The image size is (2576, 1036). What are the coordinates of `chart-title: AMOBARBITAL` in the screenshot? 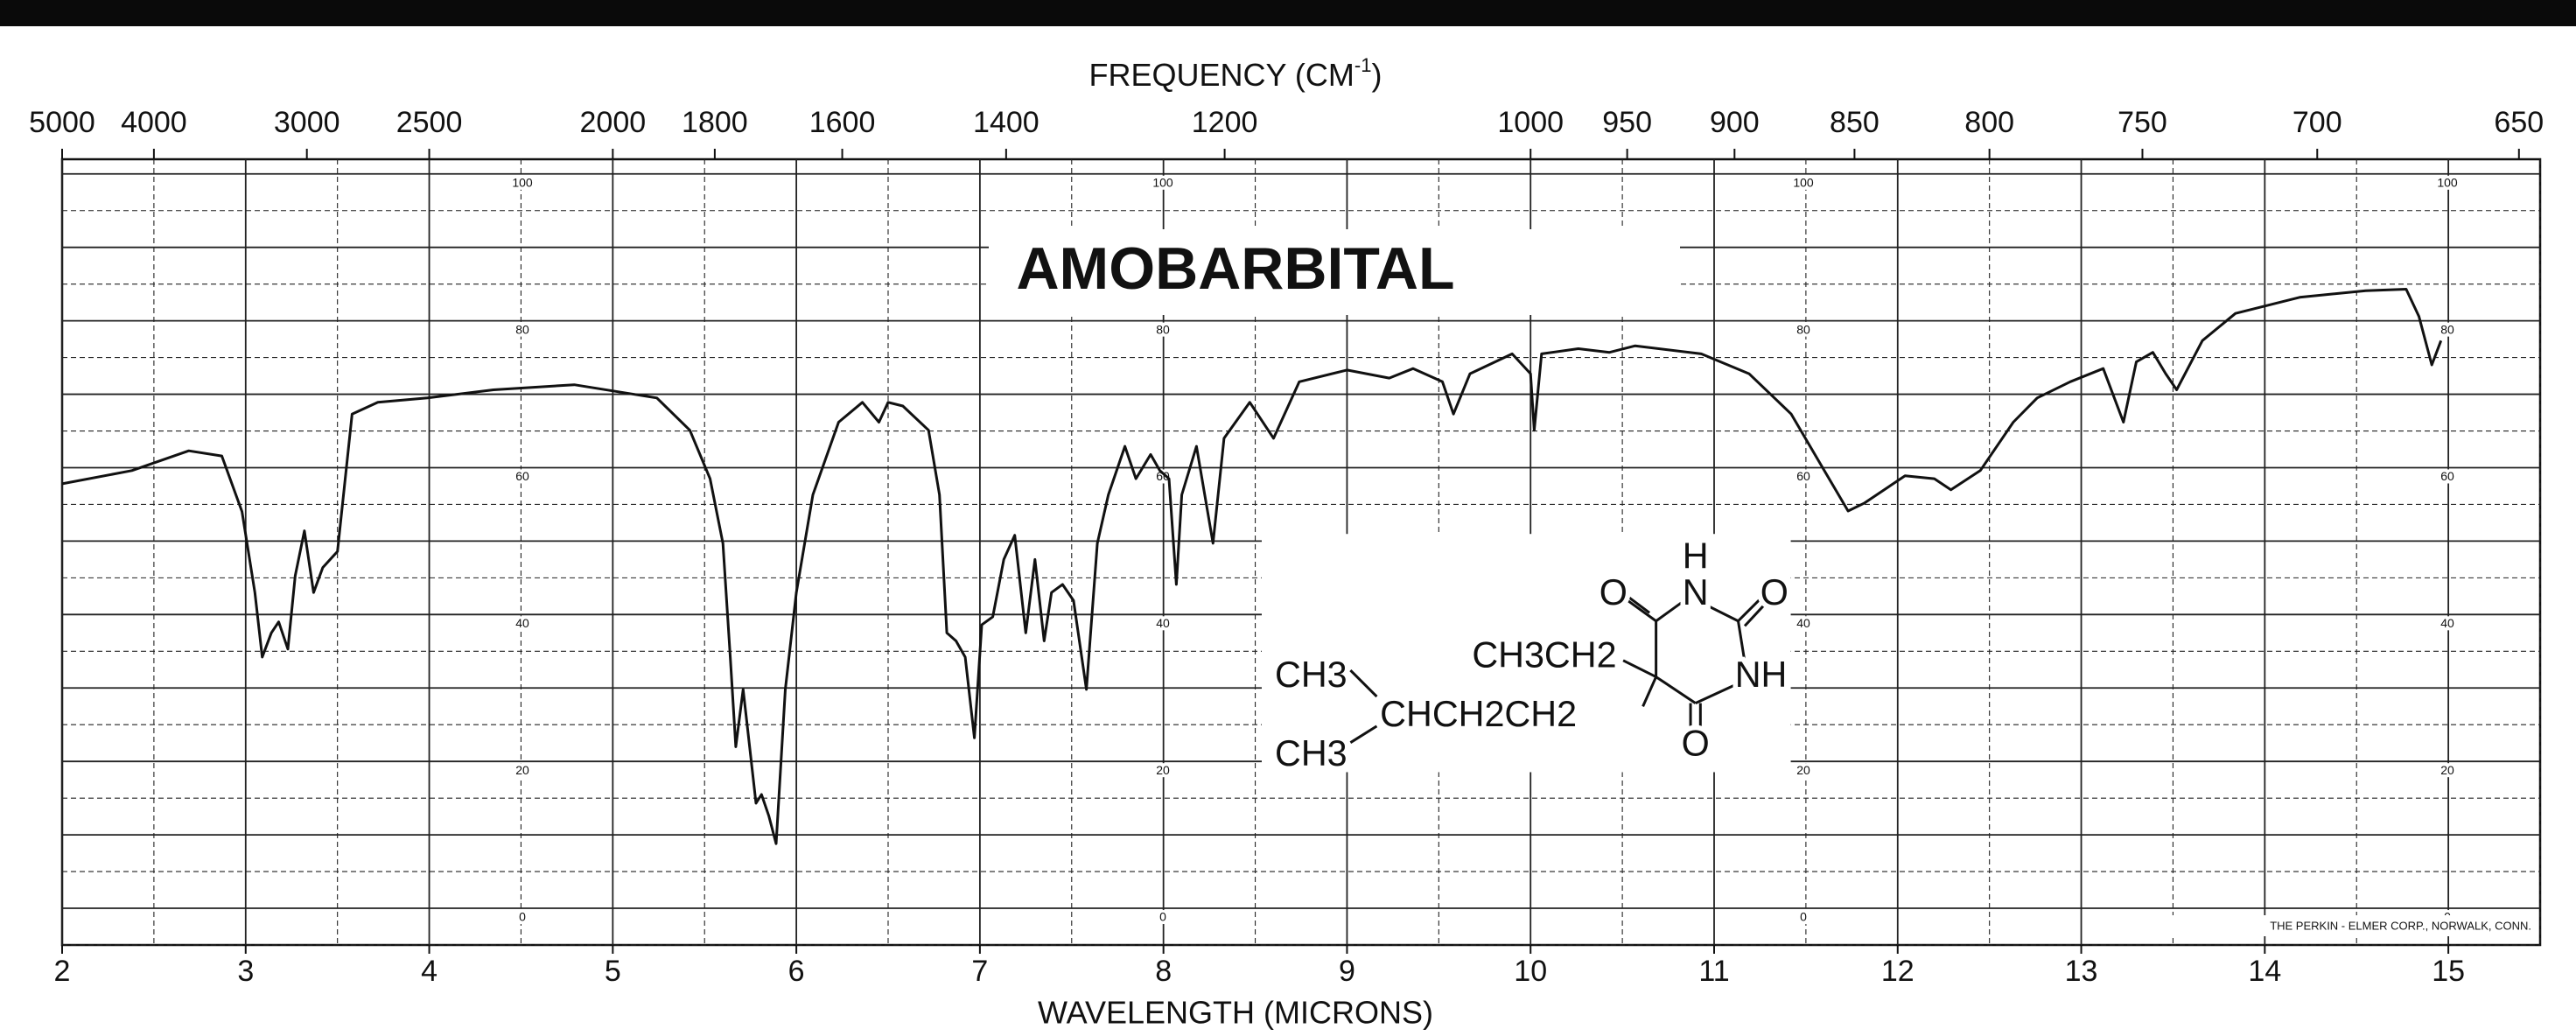 It's located at (1235, 268).